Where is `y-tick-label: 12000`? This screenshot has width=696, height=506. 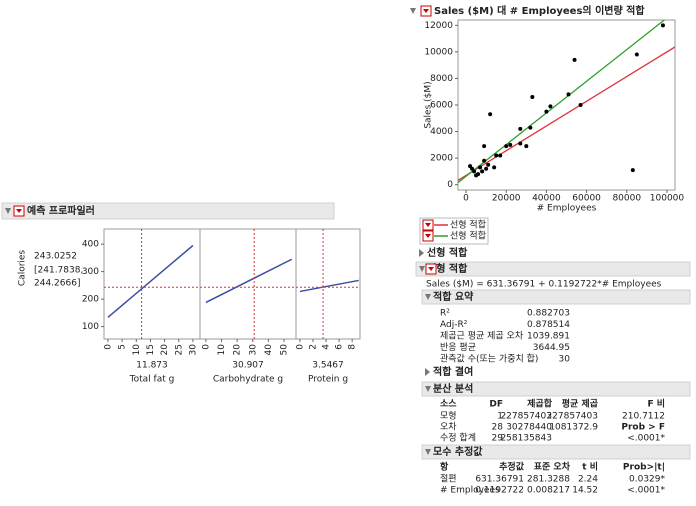
y-tick-label: 12000 is located at coordinates (438, 26).